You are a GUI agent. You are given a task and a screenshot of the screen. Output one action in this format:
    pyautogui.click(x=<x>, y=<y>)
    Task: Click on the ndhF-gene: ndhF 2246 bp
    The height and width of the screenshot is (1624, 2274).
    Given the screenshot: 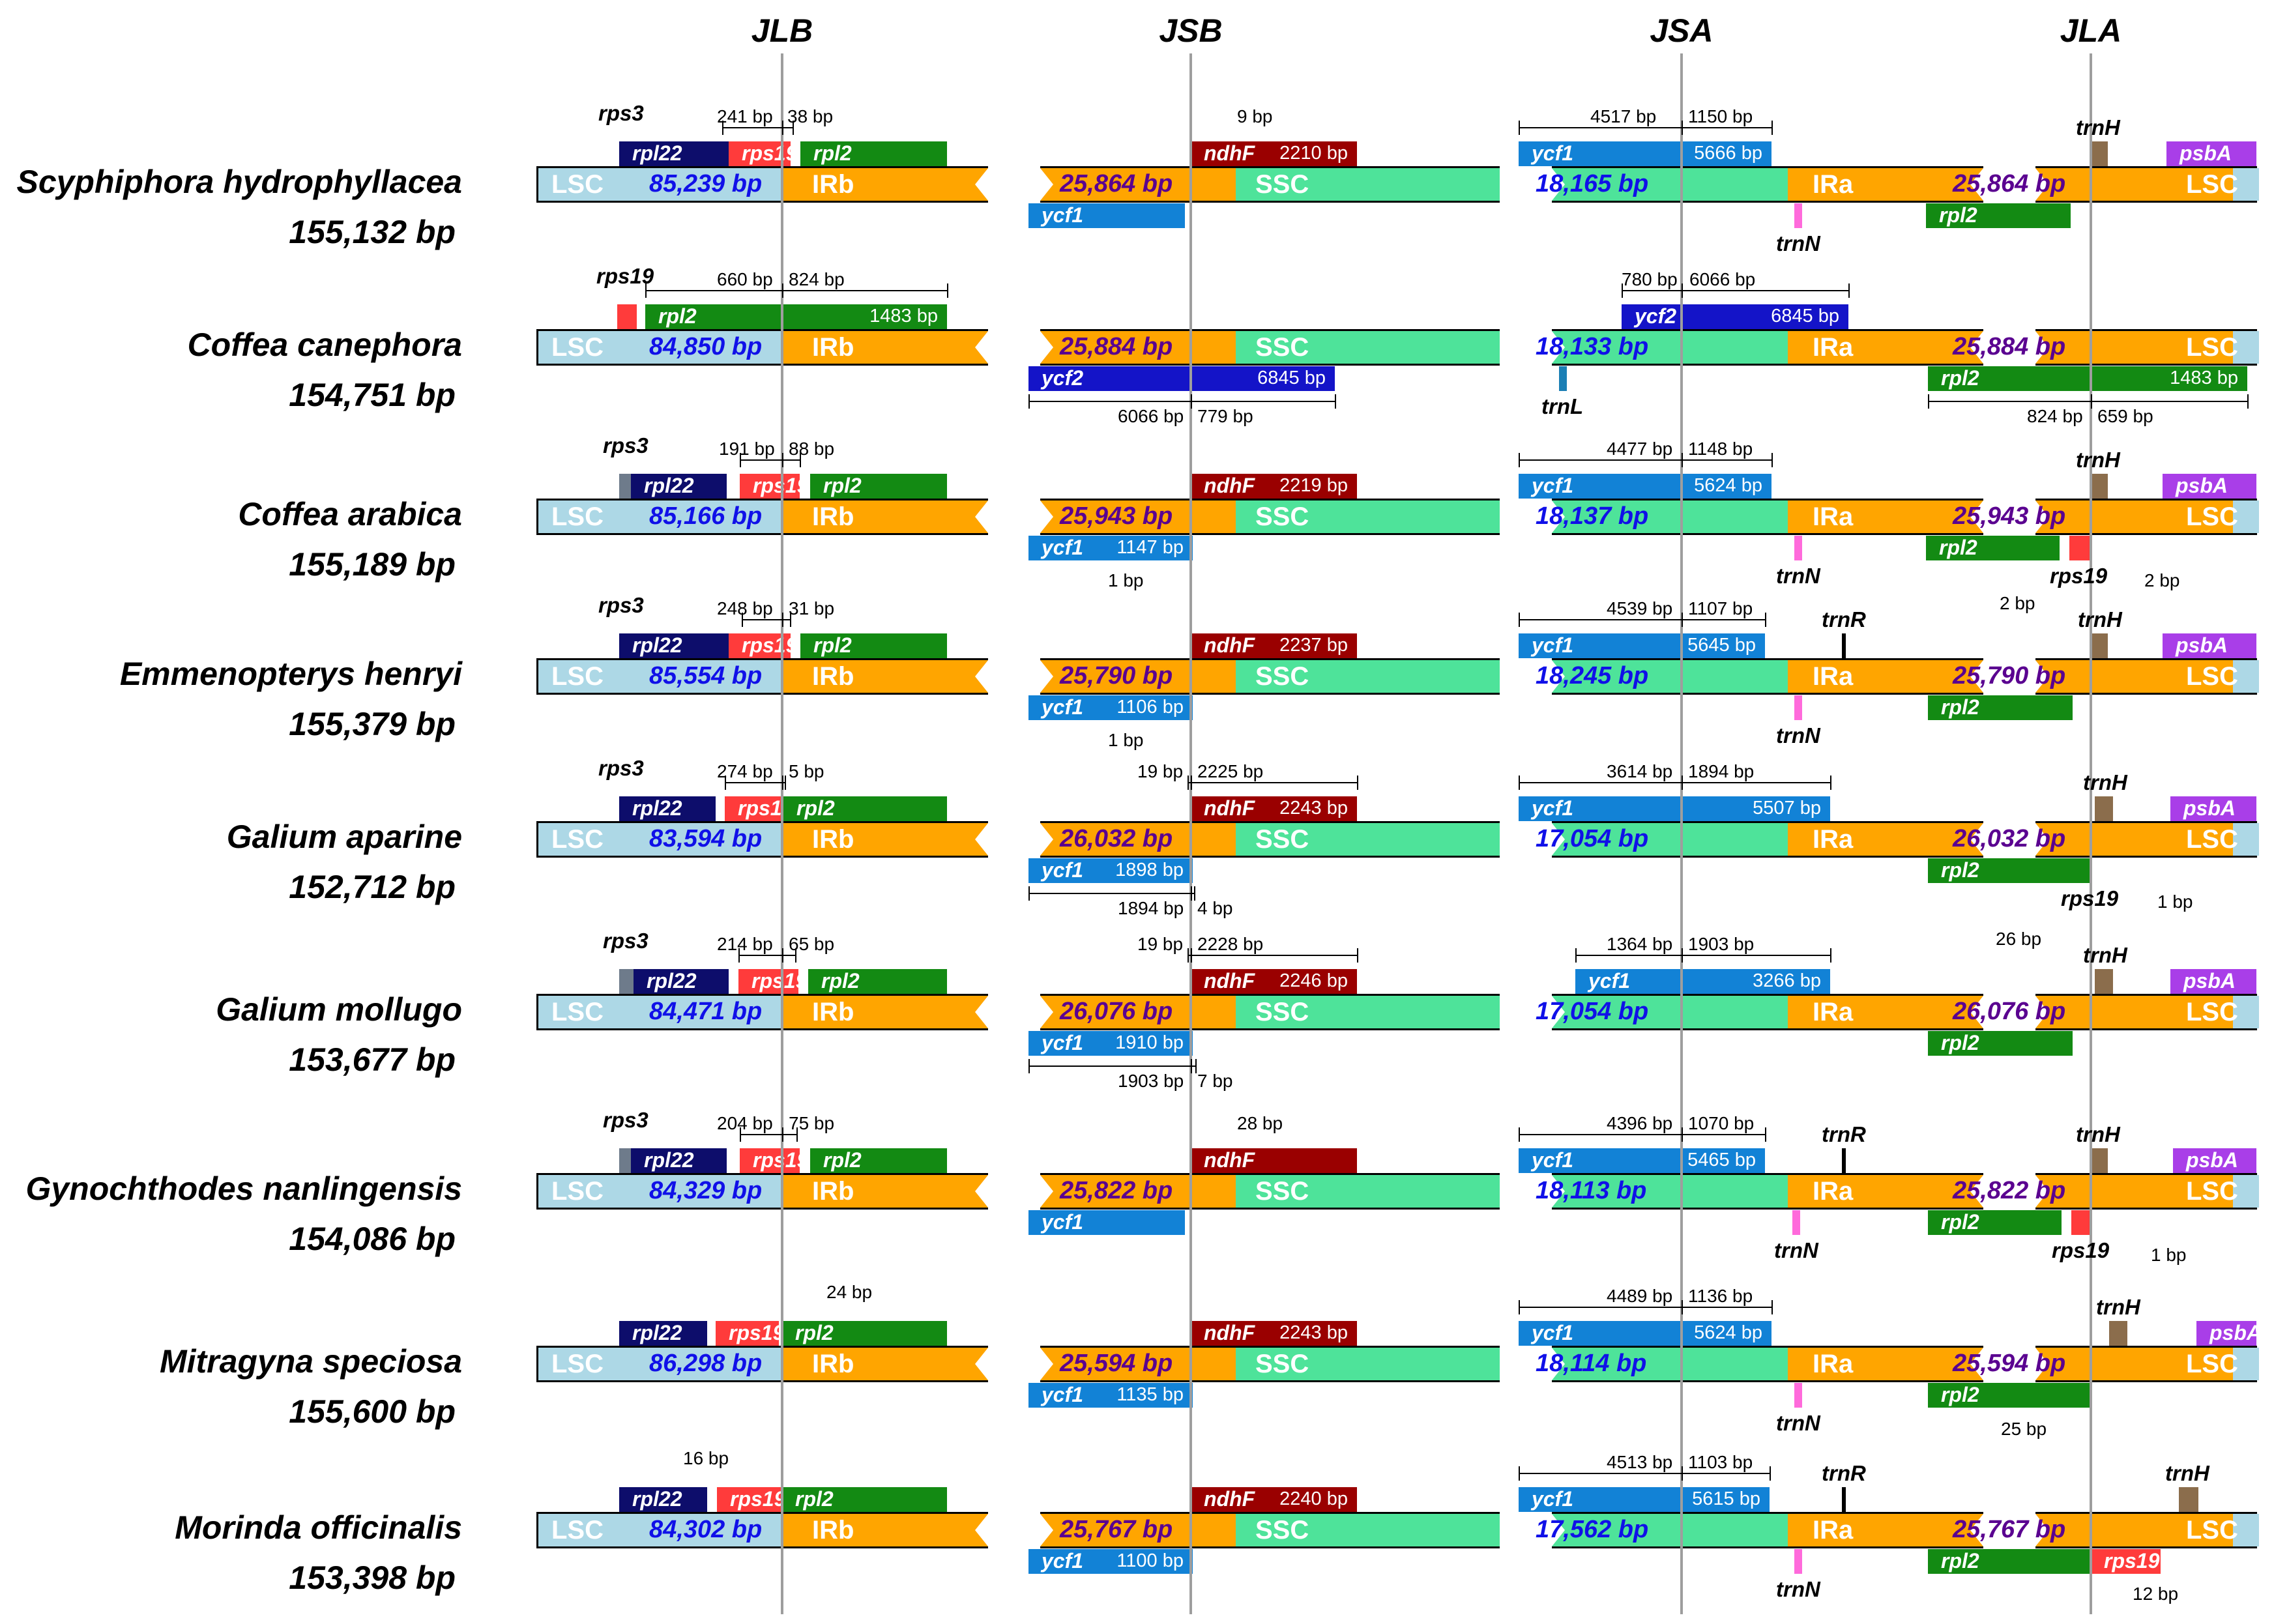 What is the action you would take?
    pyautogui.click(x=1274, y=982)
    